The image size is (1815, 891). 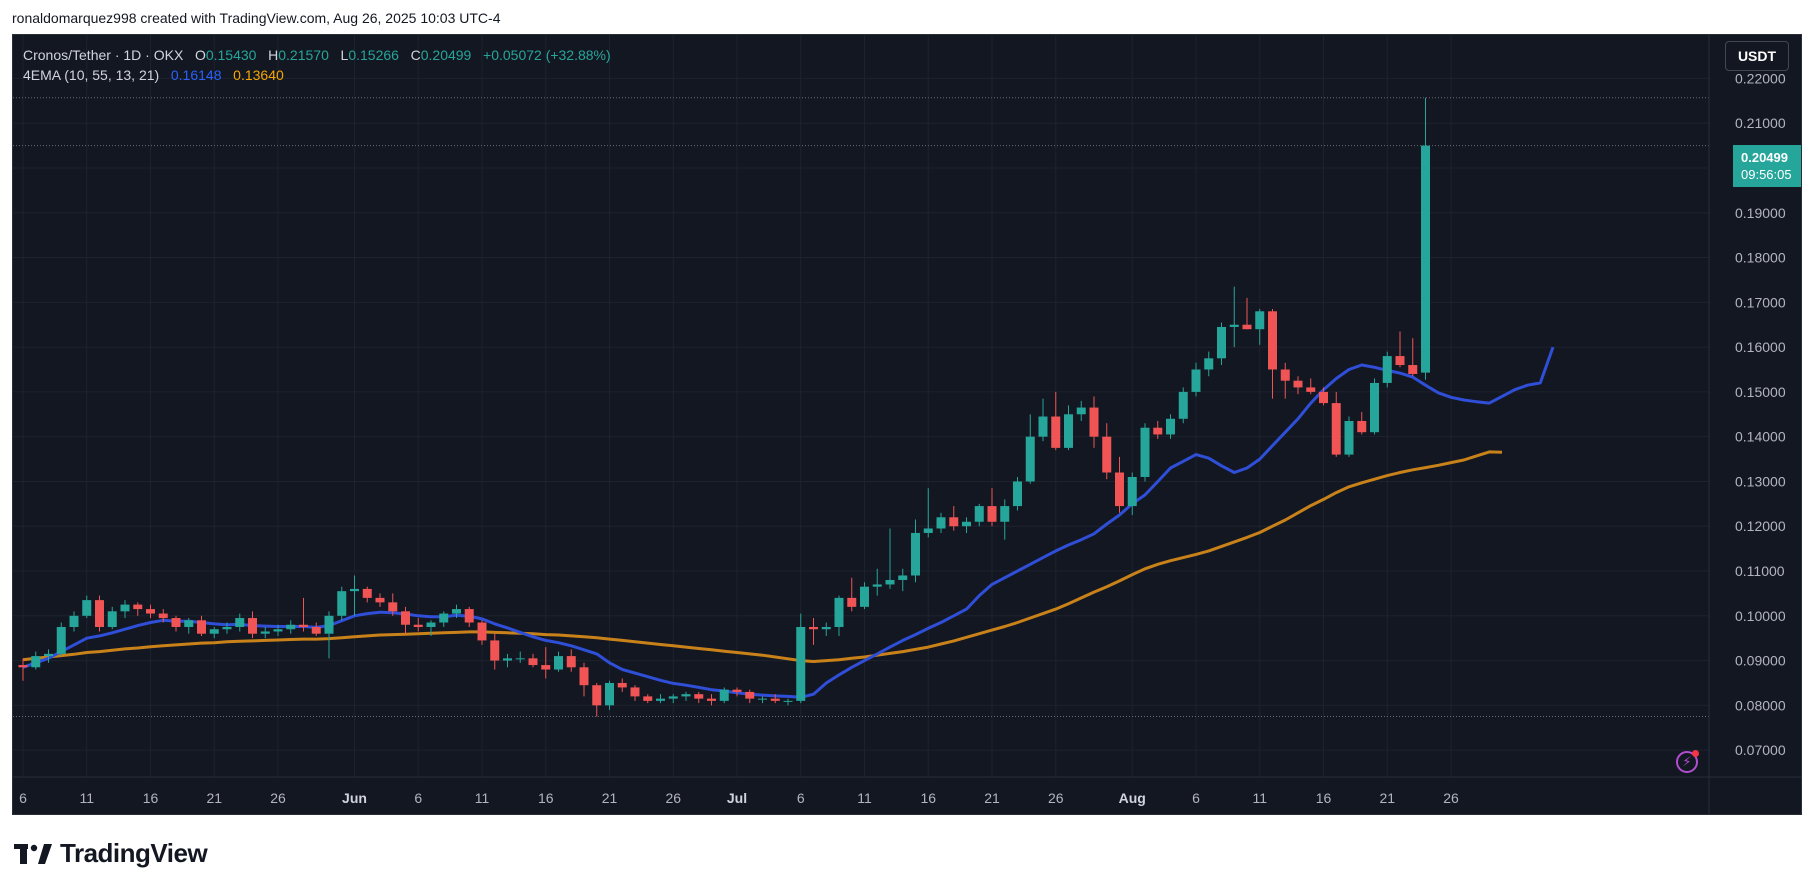 I want to click on high-value: 0.21570, so click(x=303, y=55).